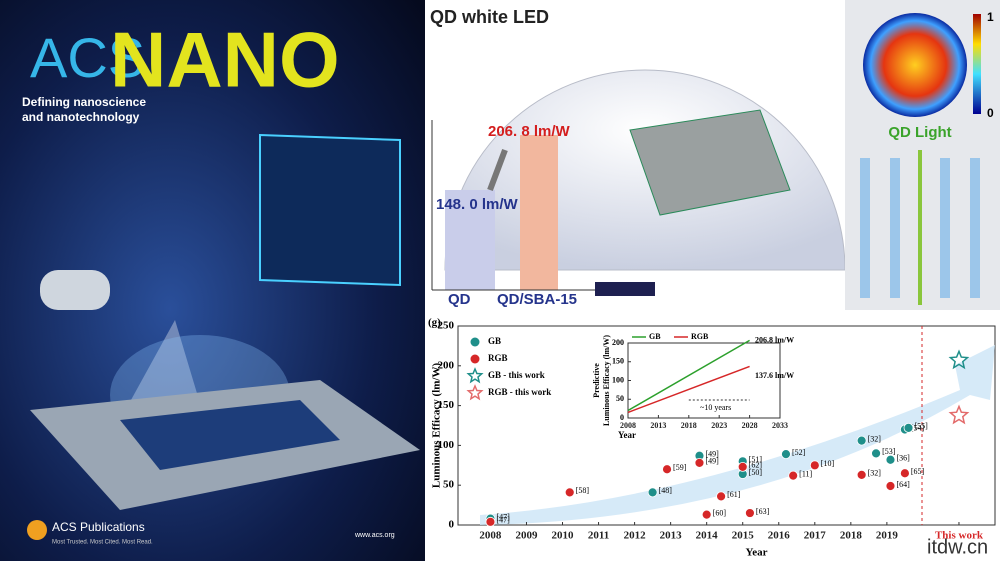 Image resolution: width=1000 pixels, height=566 pixels. What do you see at coordinates (756, 472) in the screenshot?
I see `point-label: [50]` at bounding box center [756, 472].